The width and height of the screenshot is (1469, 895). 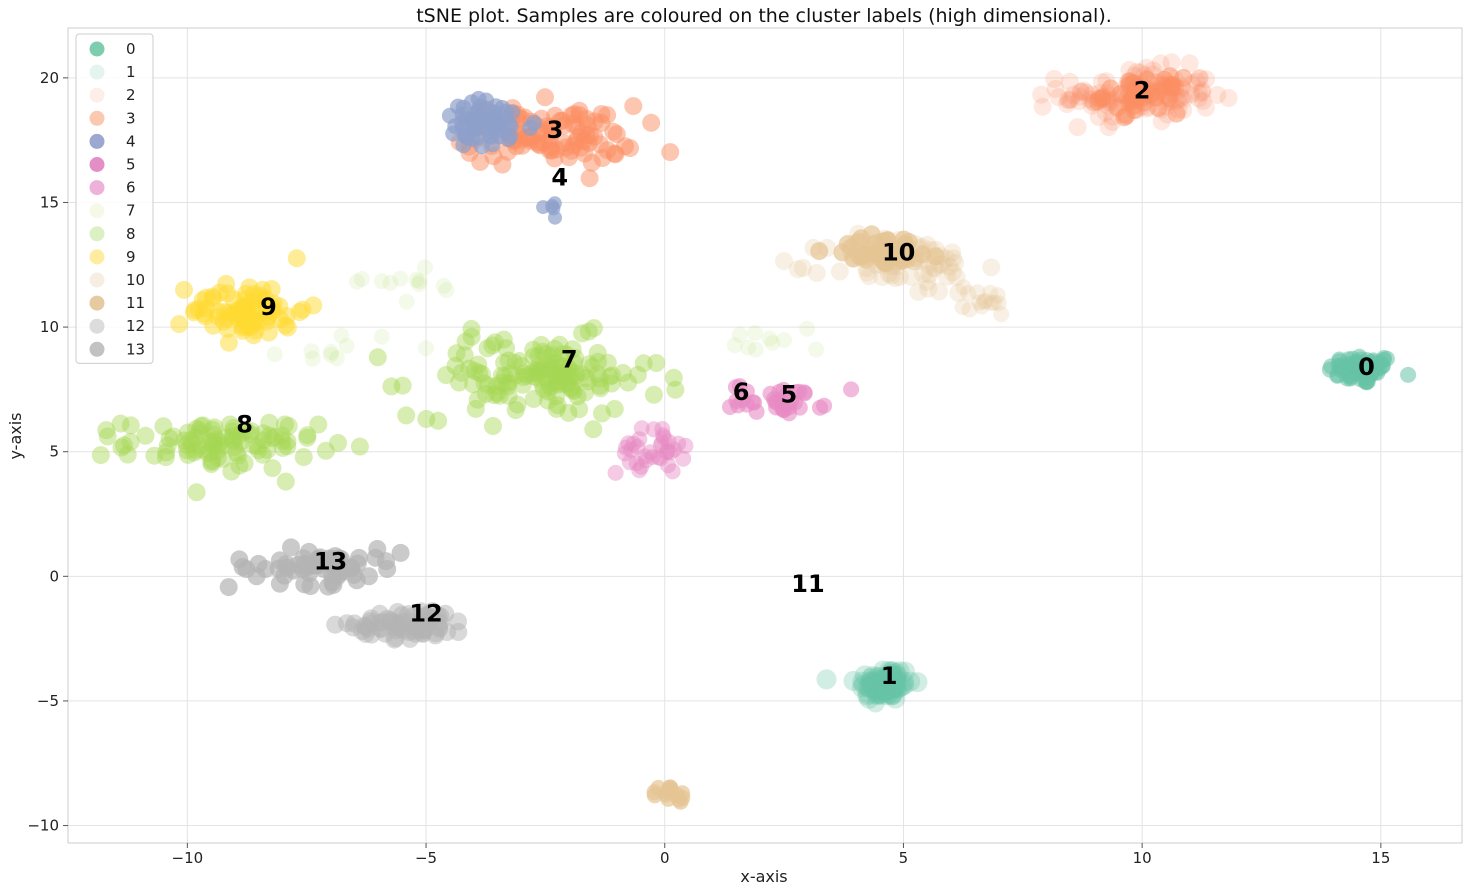 I want to click on cluster-label: 3, so click(x=555, y=130).